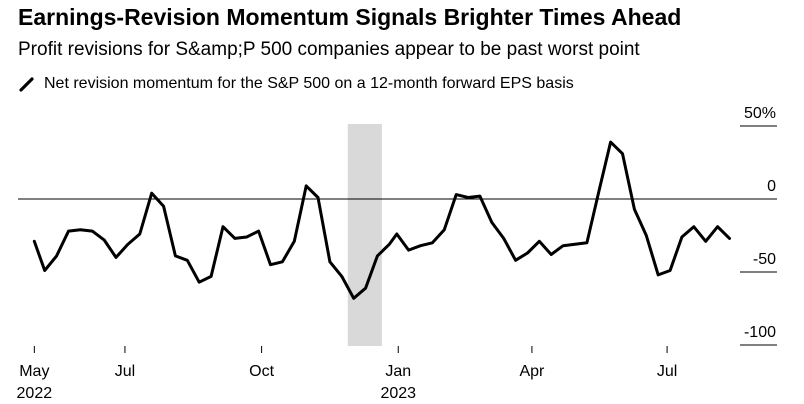  Describe the element at coordinates (398, 393) in the screenshot. I see `x-tick-year: 2023` at that location.